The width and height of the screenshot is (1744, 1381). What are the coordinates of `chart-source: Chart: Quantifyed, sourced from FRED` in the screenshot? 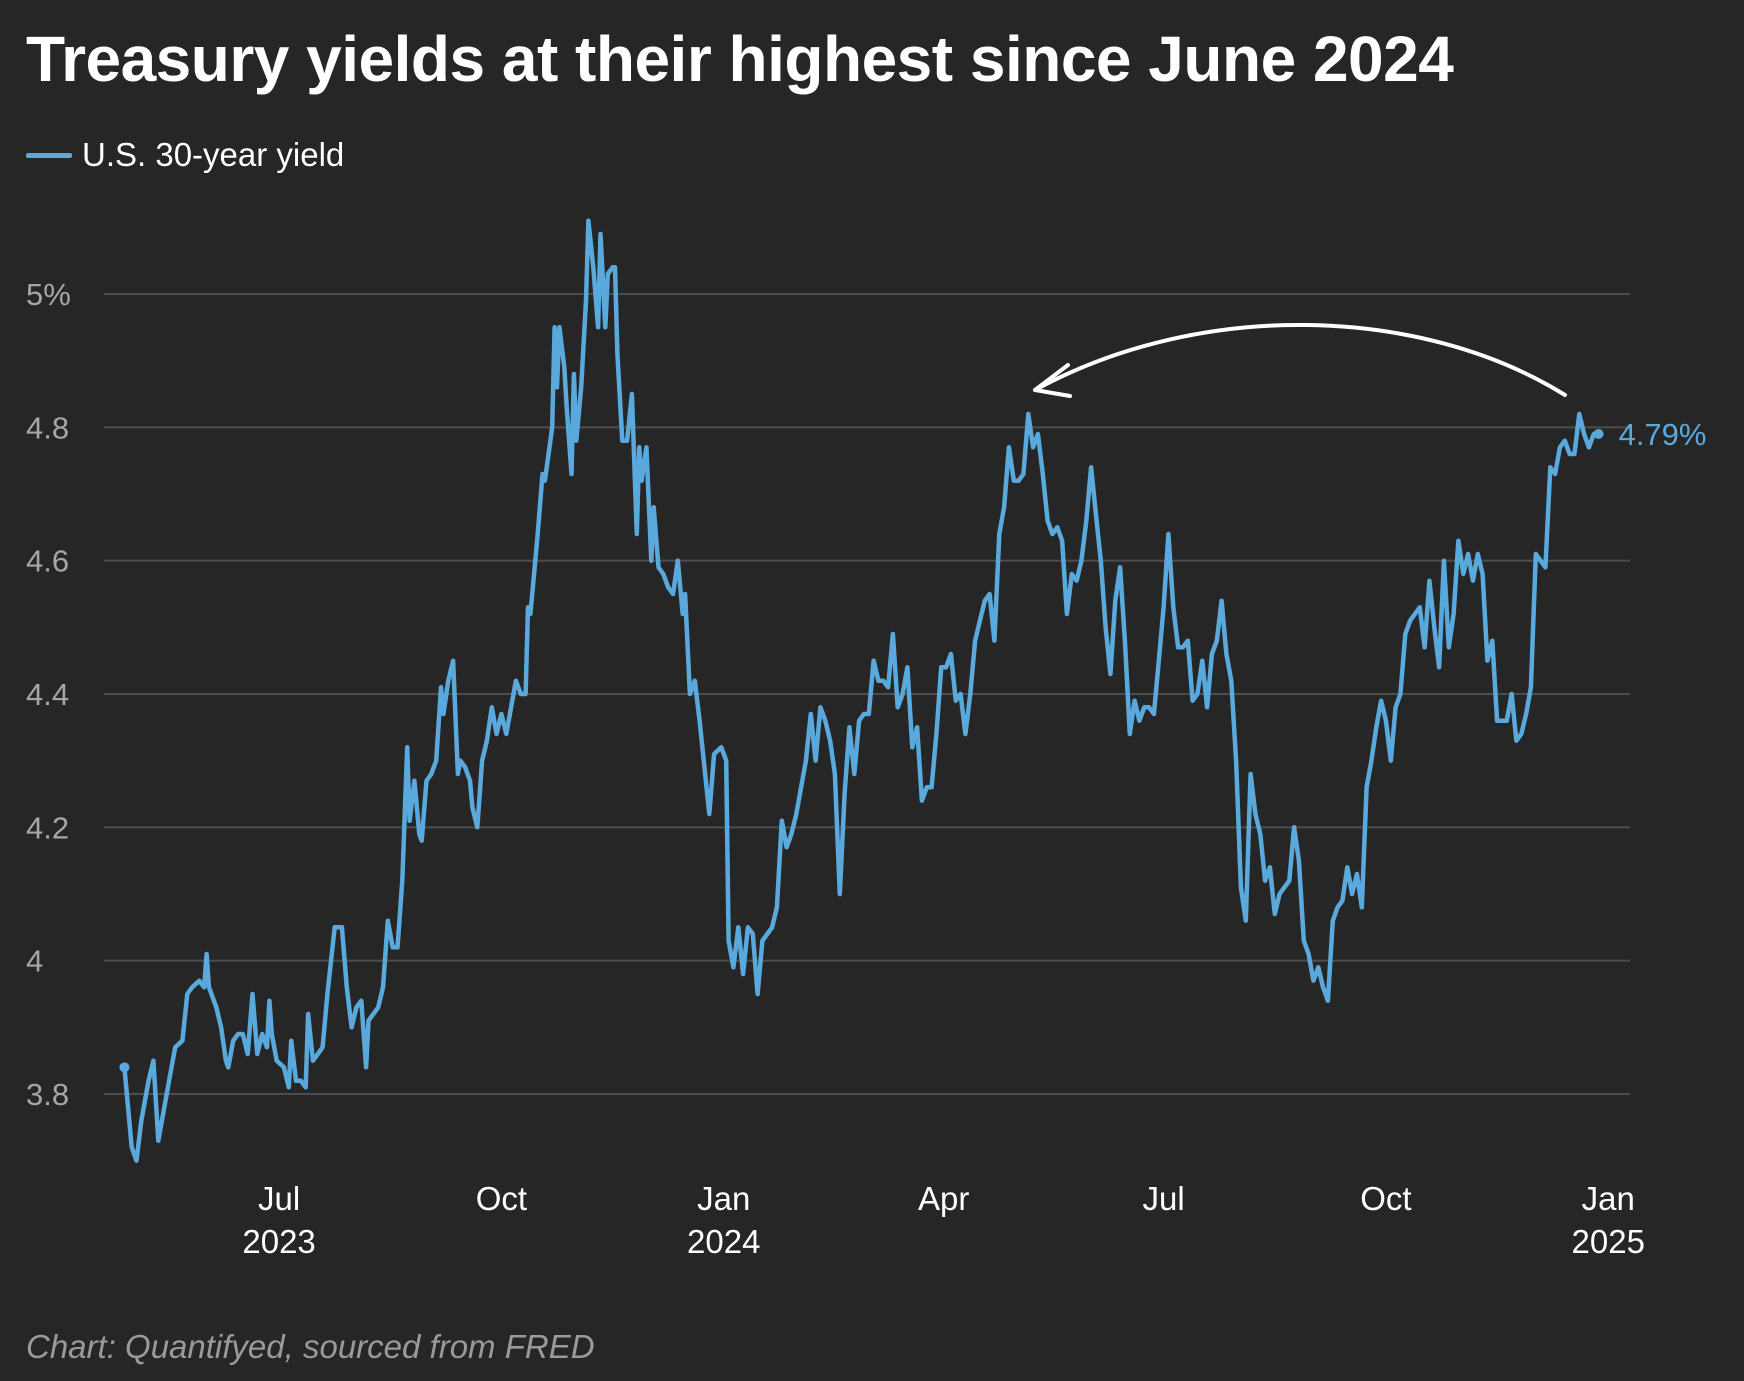 It's located at (310, 1346).